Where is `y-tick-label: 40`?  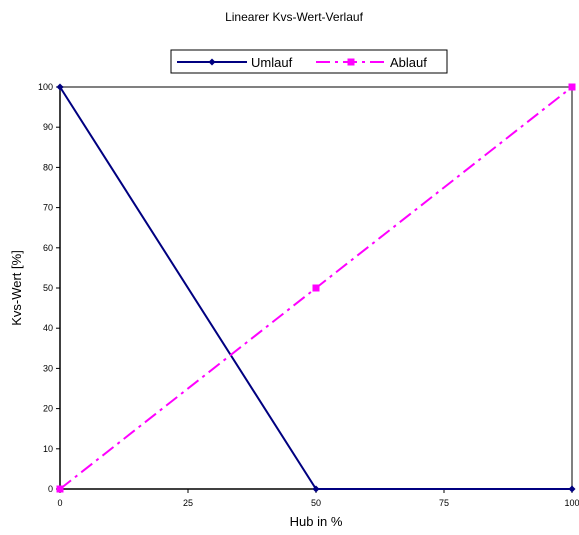 y-tick-label: 40 is located at coordinates (48, 328).